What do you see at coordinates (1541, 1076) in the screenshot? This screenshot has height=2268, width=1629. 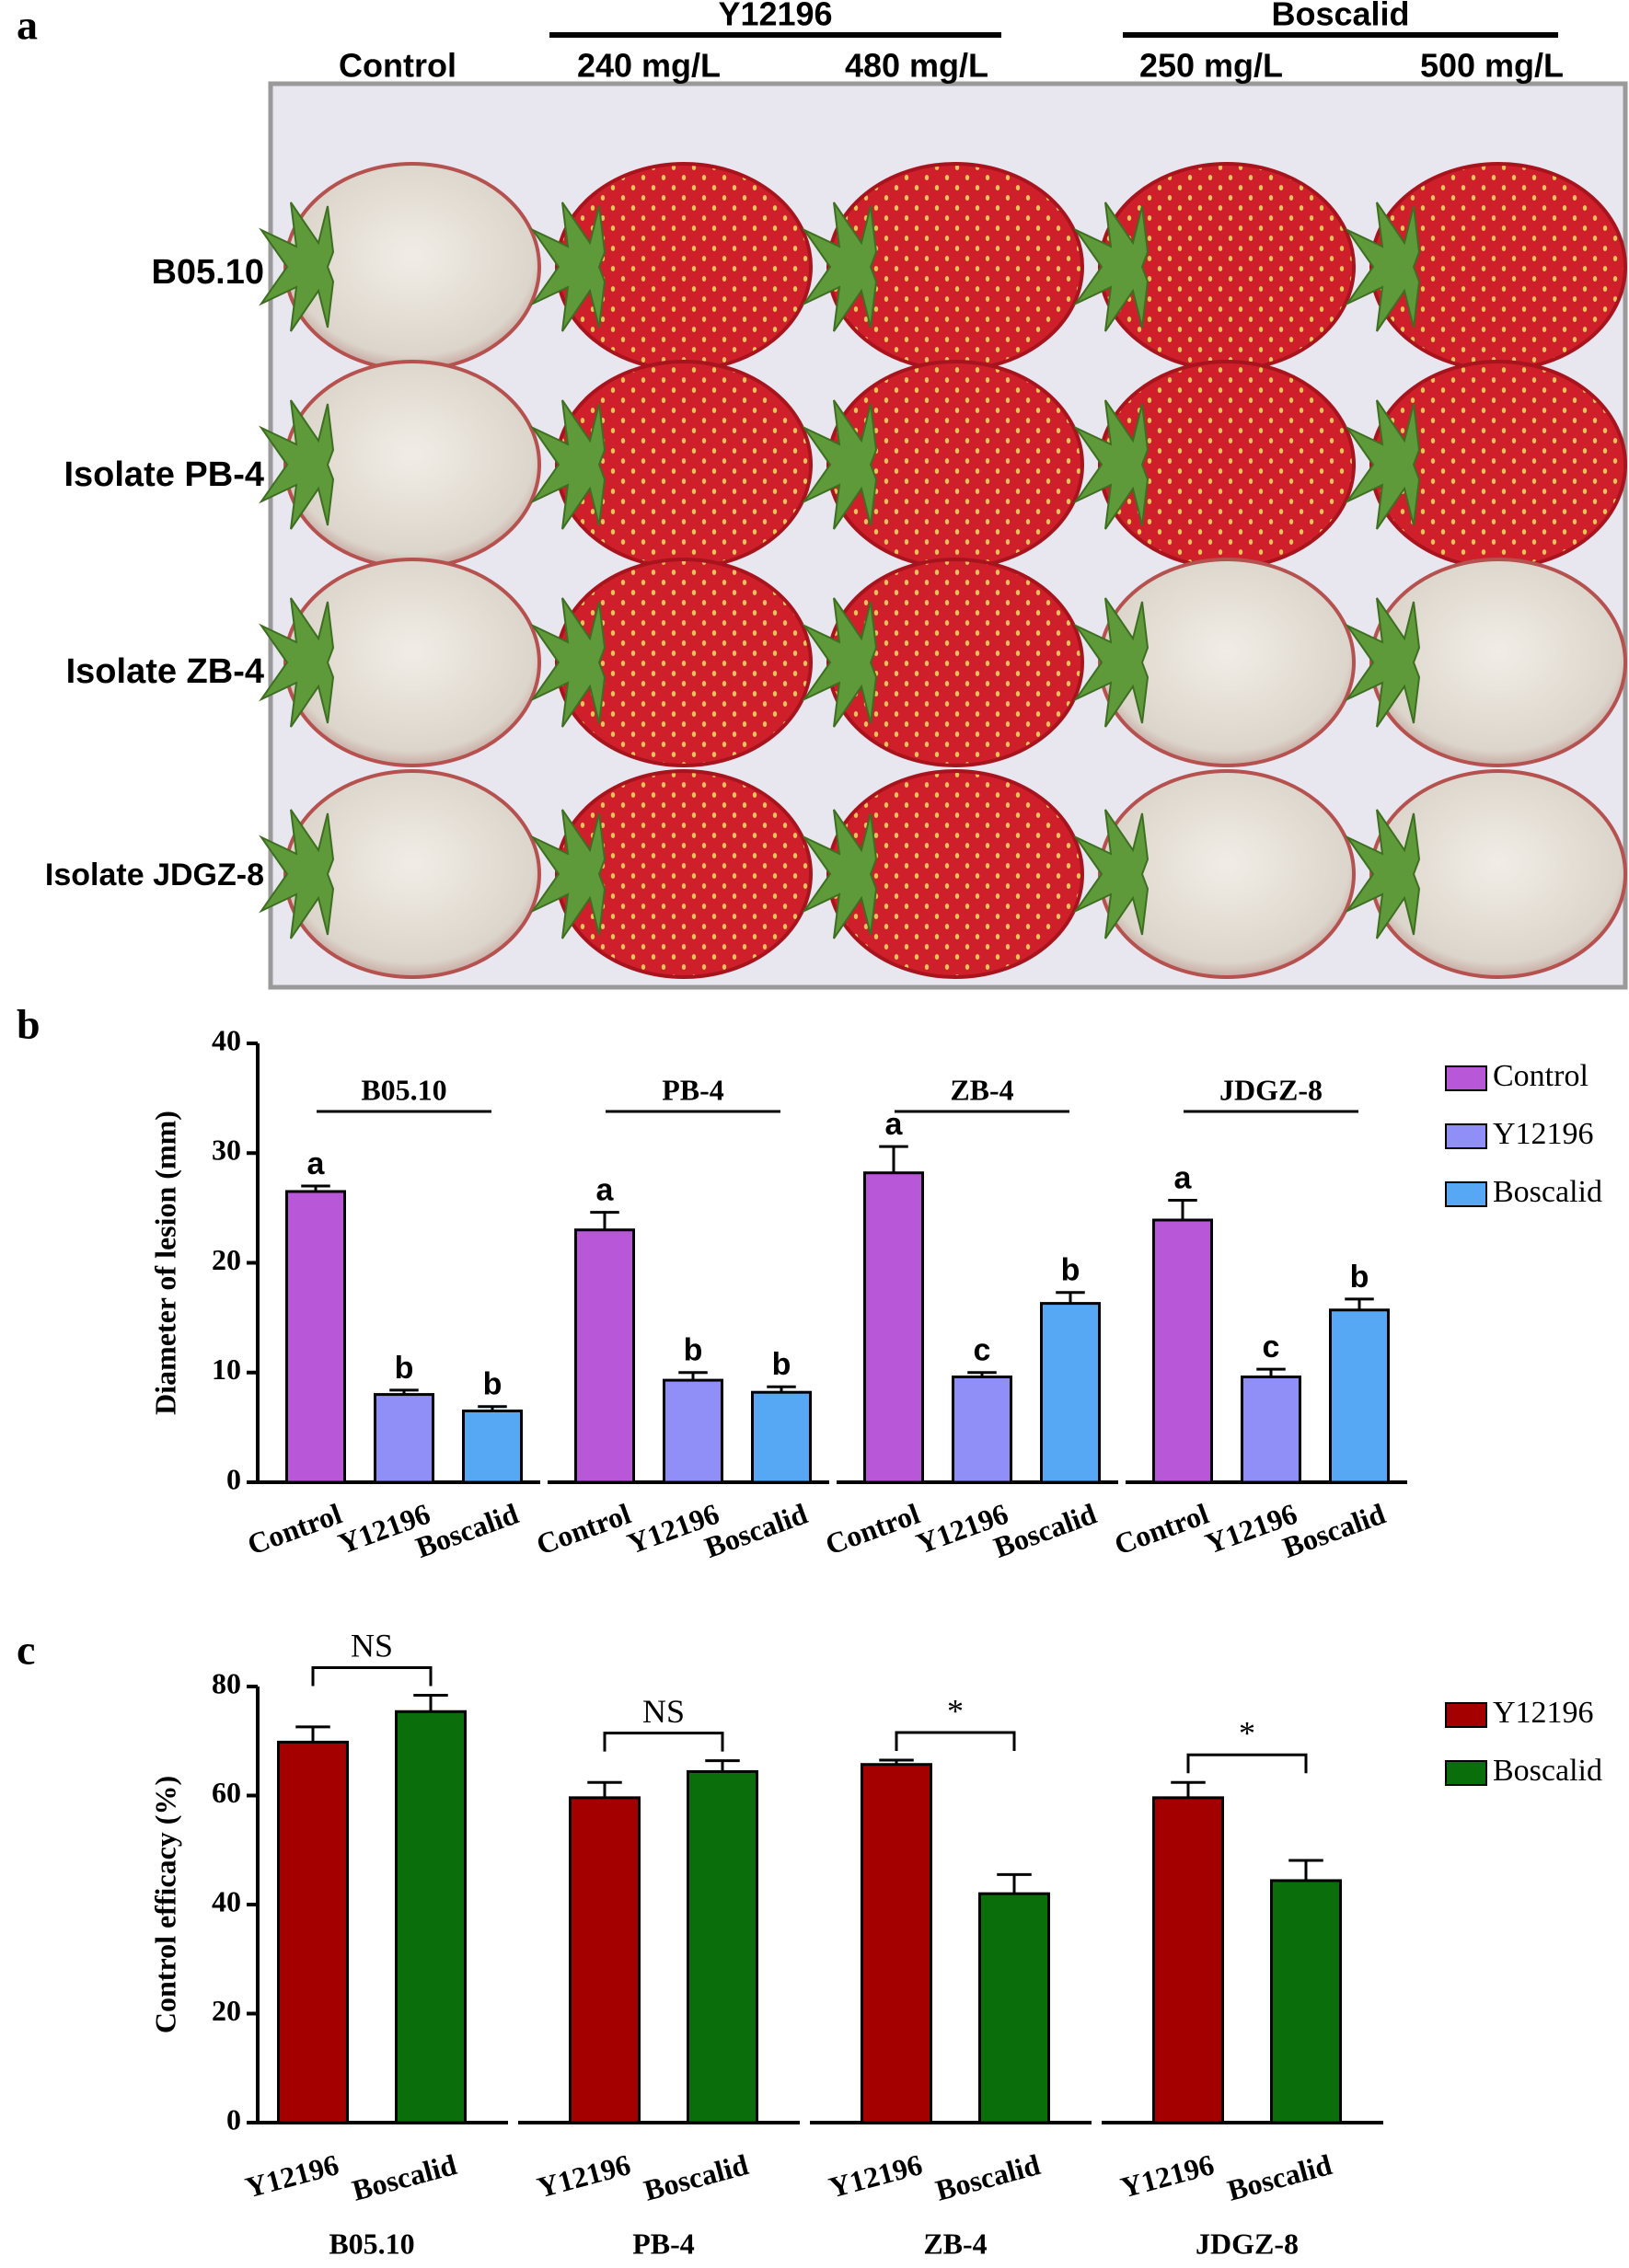 I see `legend-label: Control` at bounding box center [1541, 1076].